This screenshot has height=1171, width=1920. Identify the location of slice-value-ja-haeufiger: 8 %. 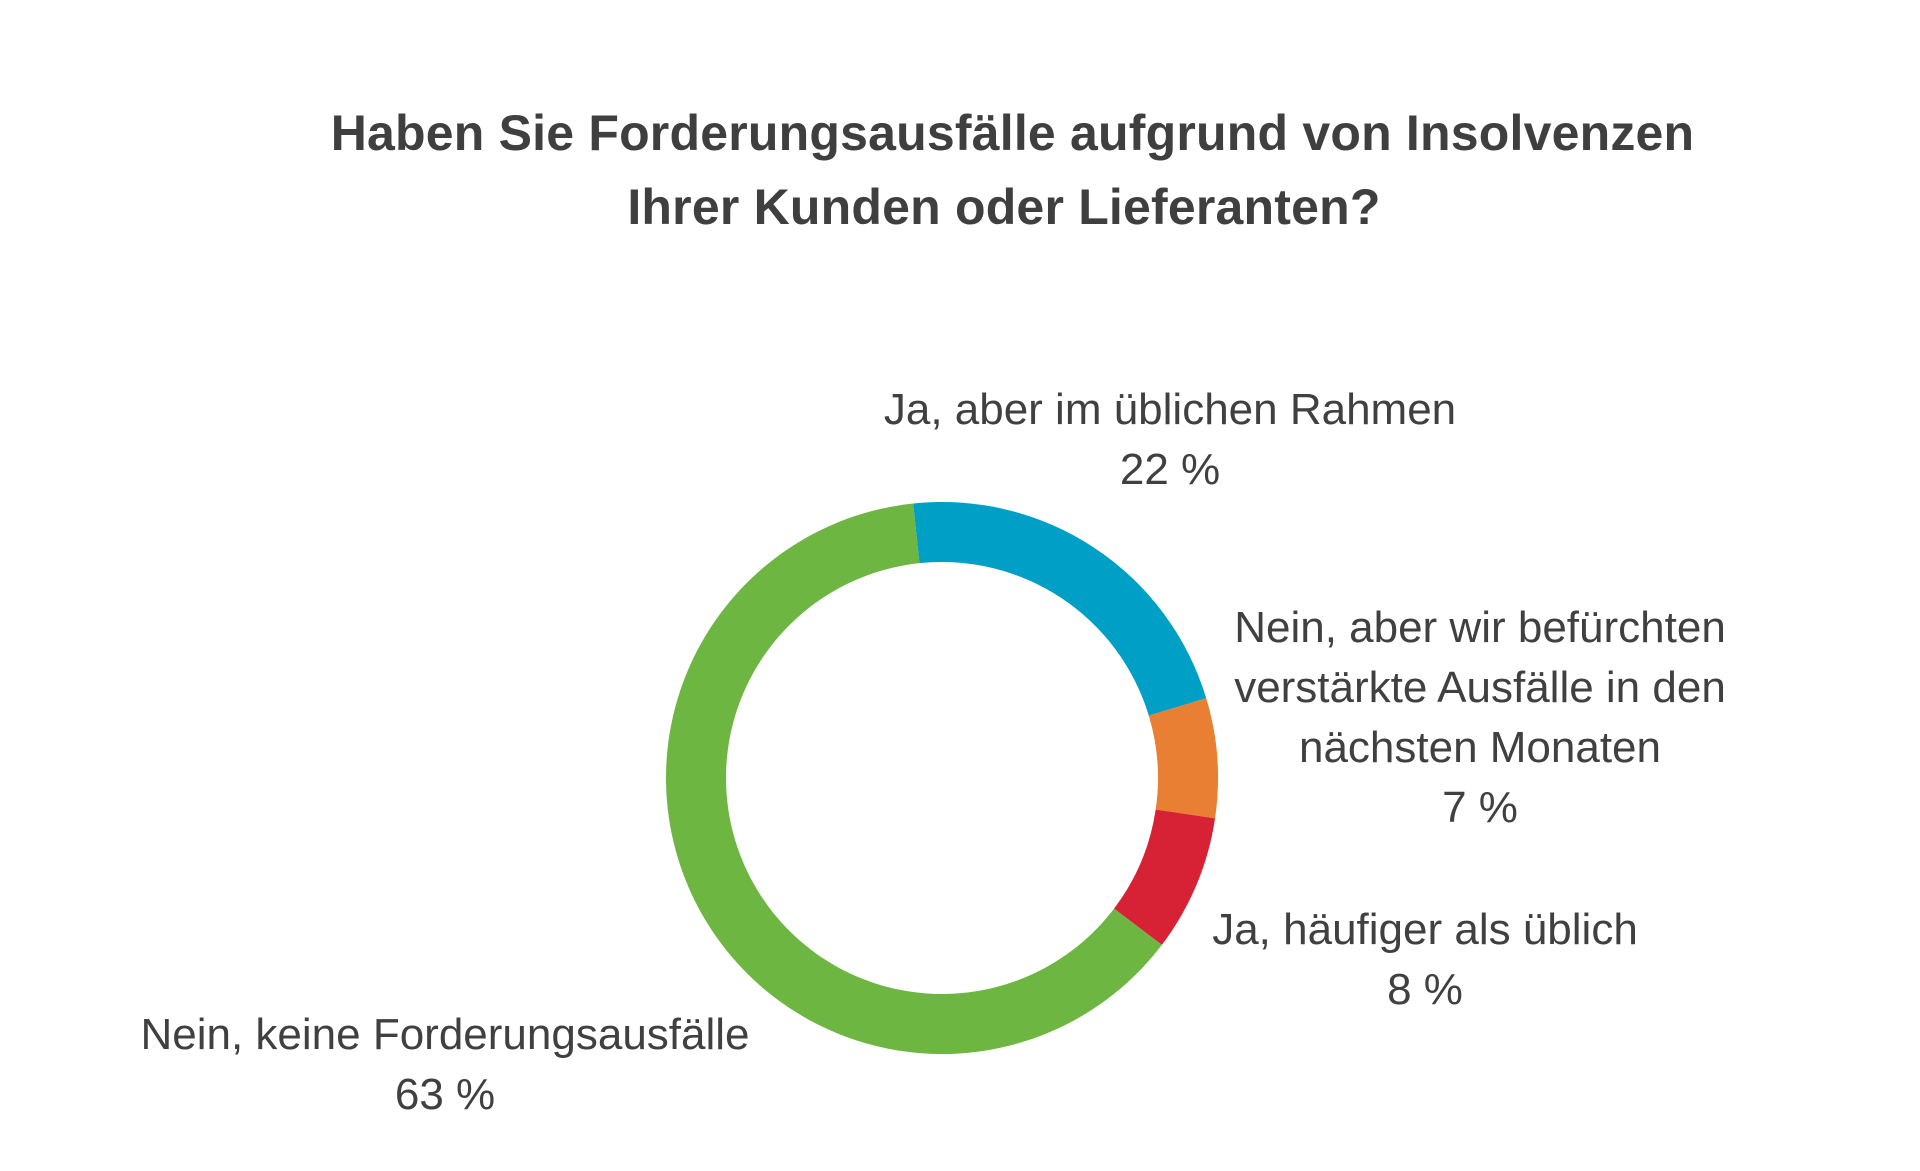
(1425, 989).